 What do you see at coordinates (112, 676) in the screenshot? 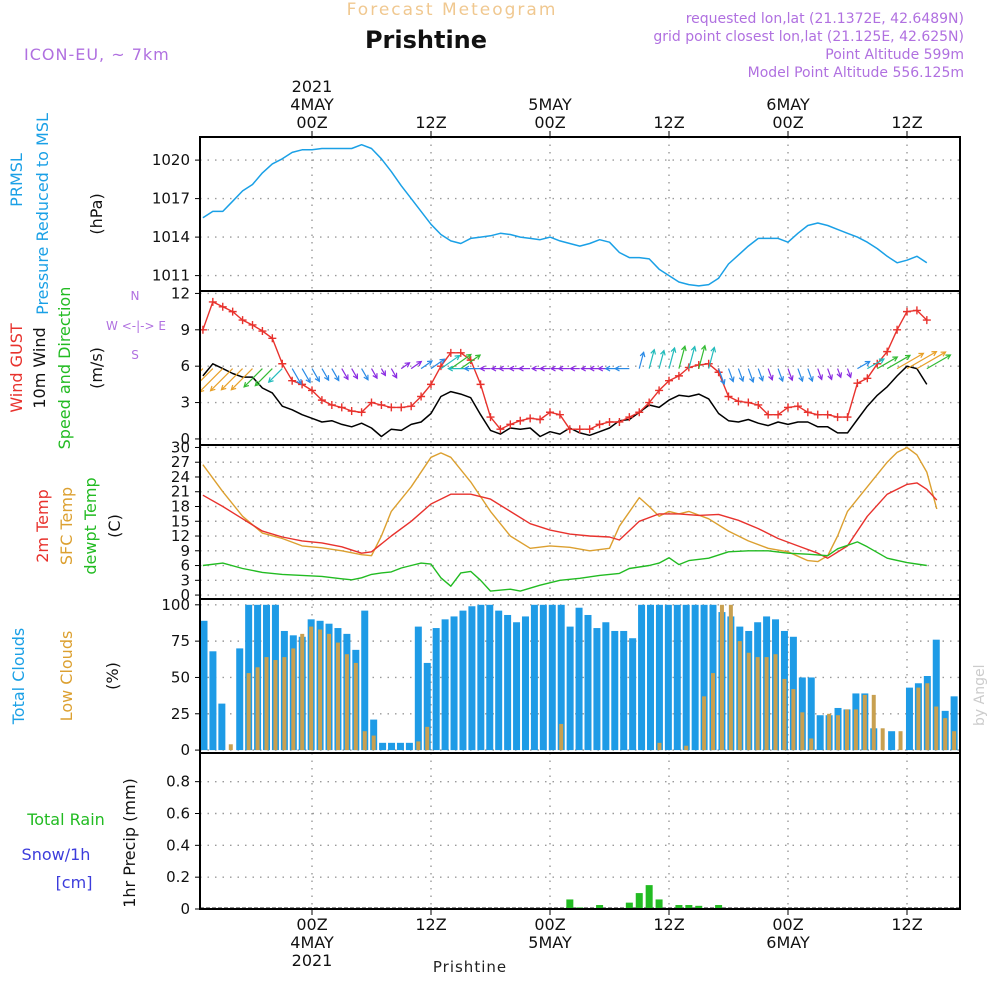
I see `clouds-unit: (%)` at bounding box center [112, 676].